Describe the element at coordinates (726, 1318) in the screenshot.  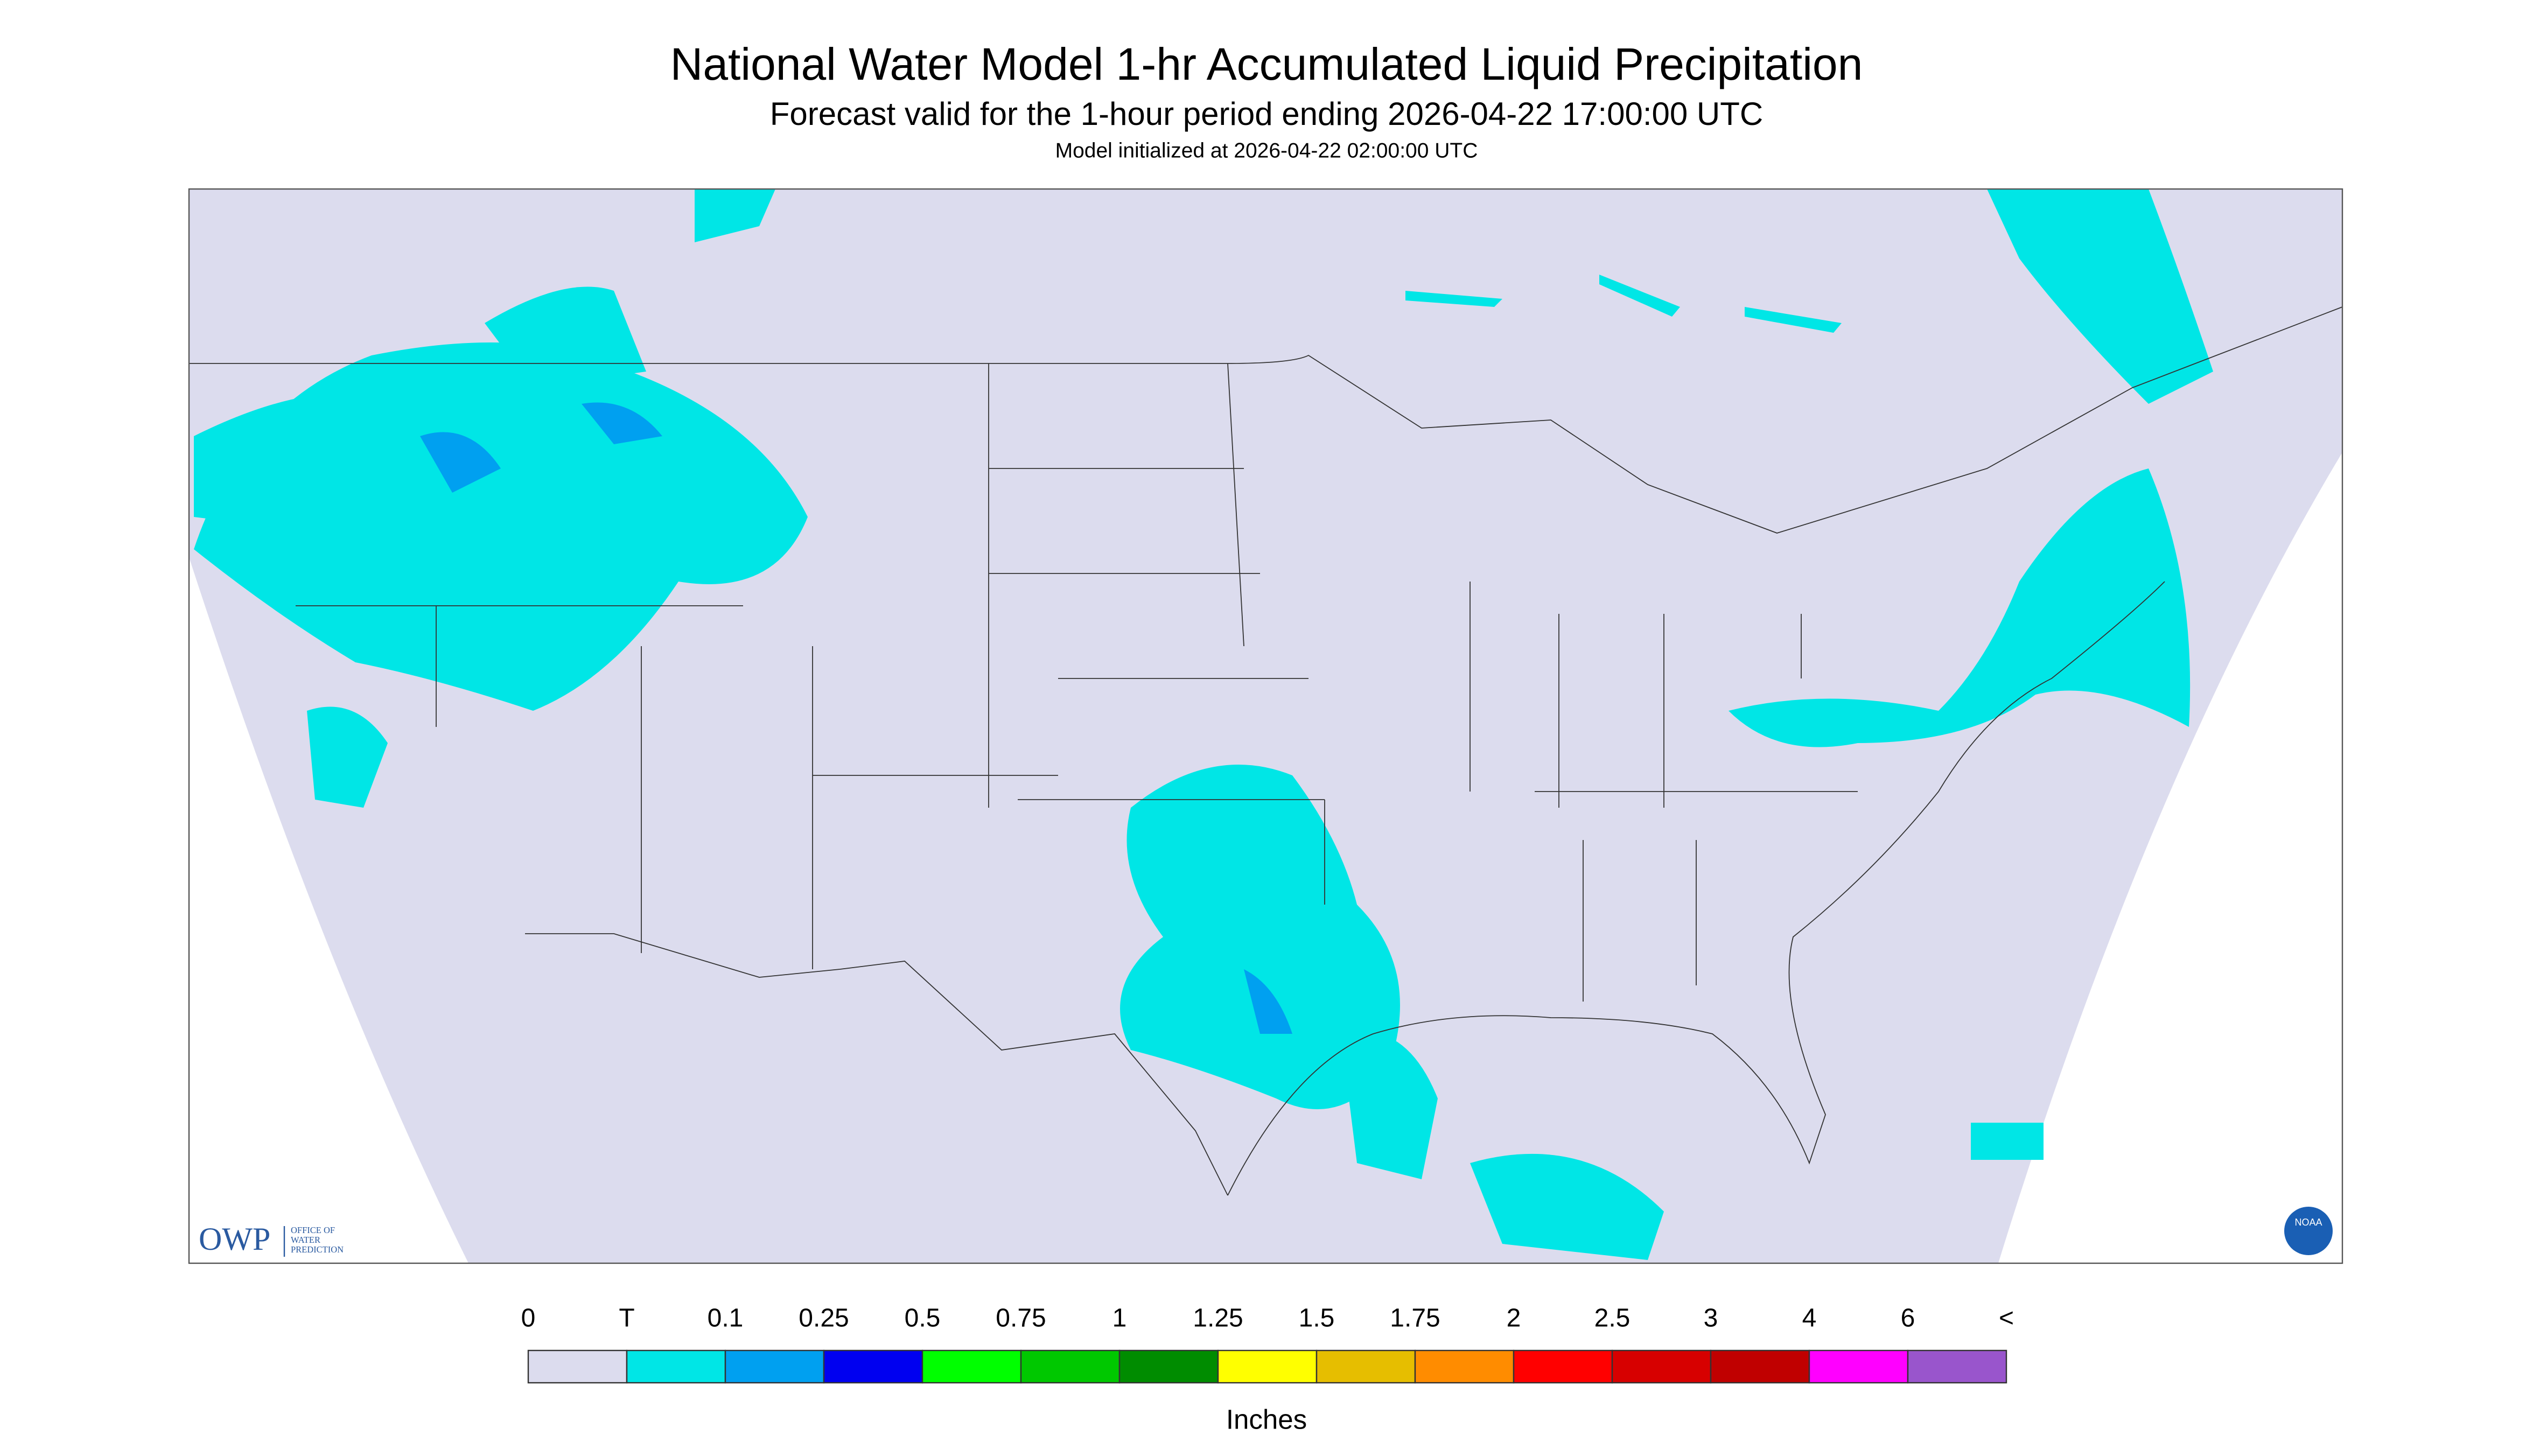
I see `legend-label: 0.1` at that location.